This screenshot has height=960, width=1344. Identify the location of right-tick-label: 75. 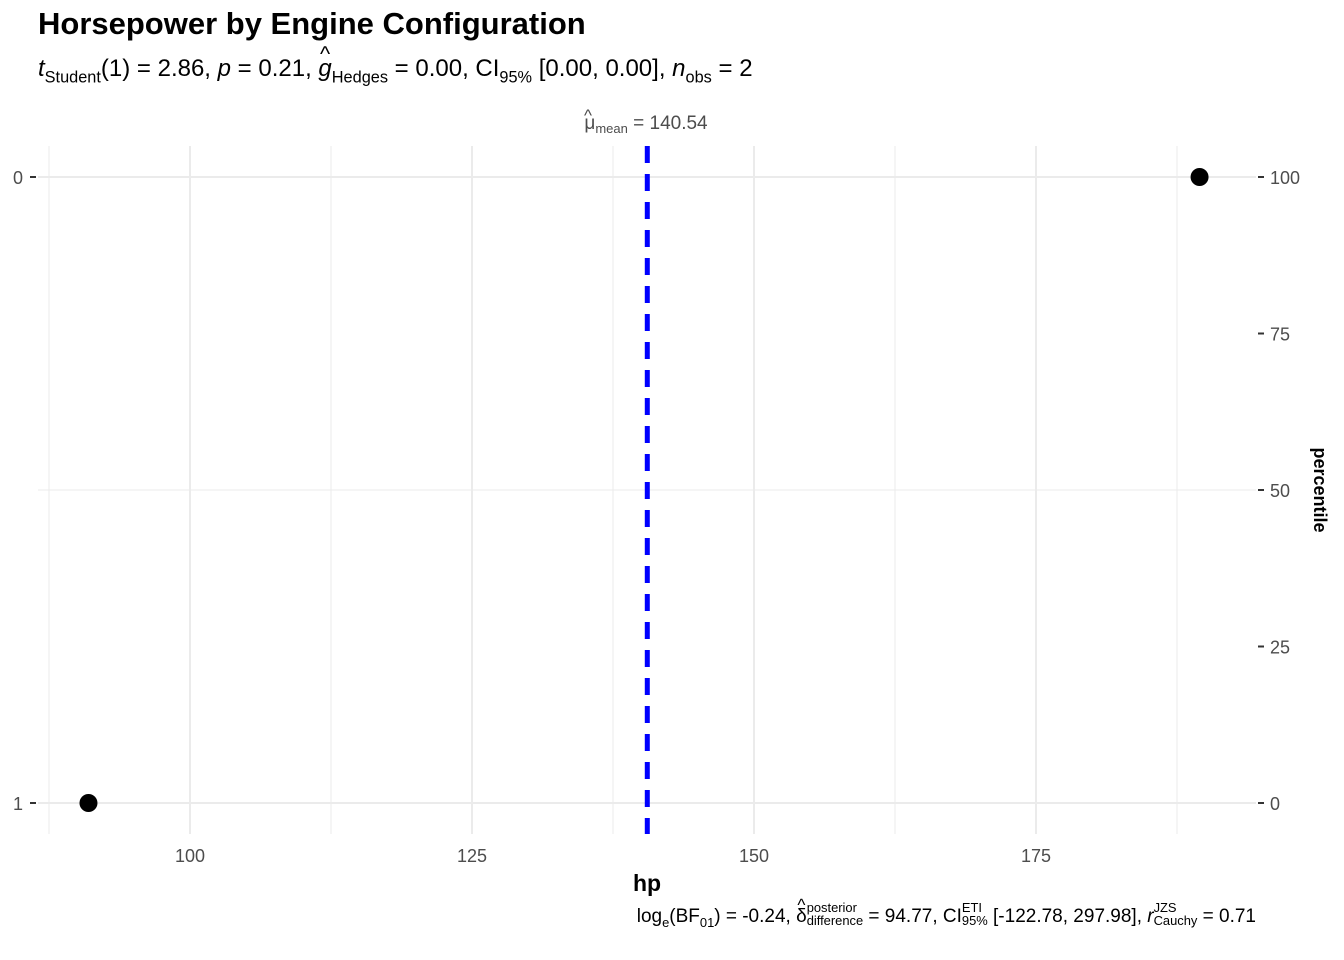
(1280, 335).